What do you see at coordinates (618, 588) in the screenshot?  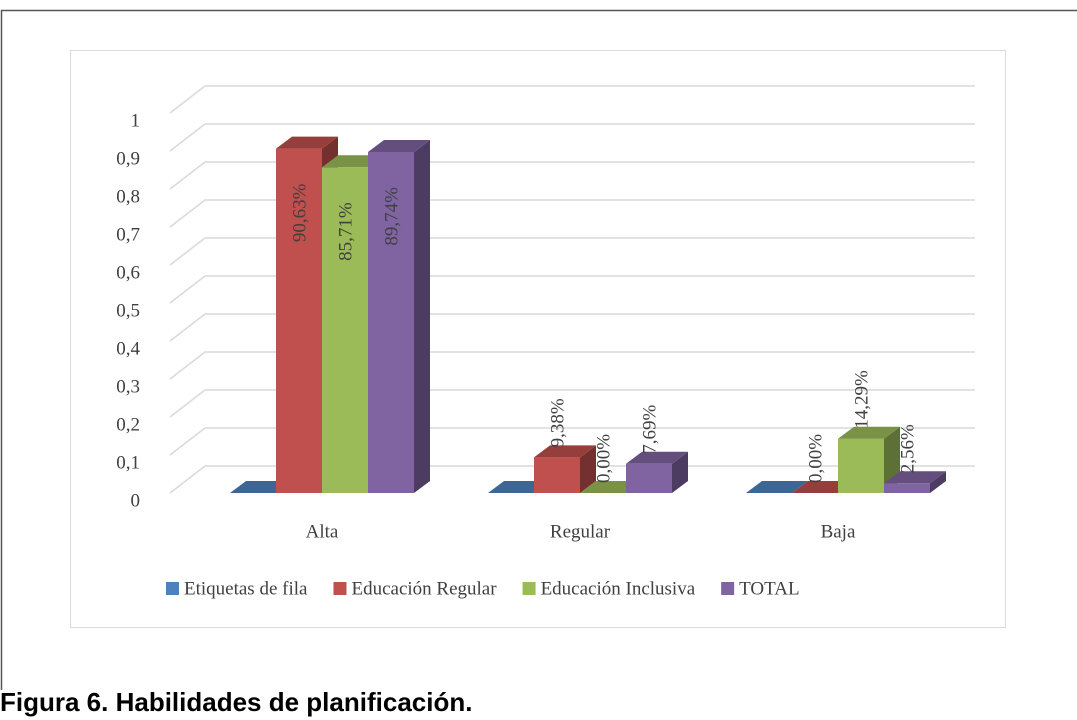 I see `legend-label: Educación Inclusiva` at bounding box center [618, 588].